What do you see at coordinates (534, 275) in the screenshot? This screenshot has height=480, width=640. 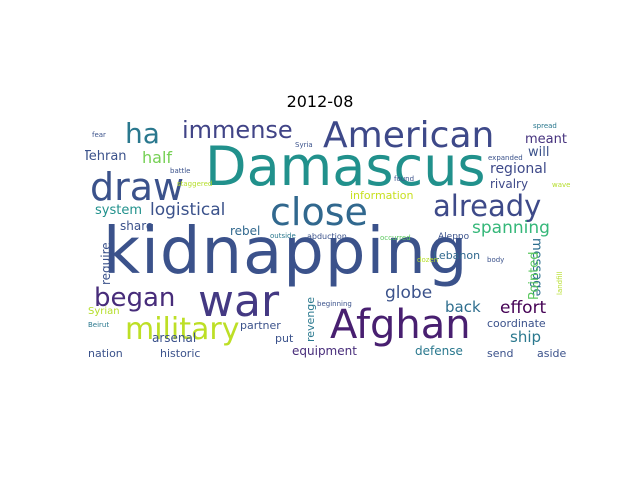 I see `word-pointed: Pointed` at bounding box center [534, 275].